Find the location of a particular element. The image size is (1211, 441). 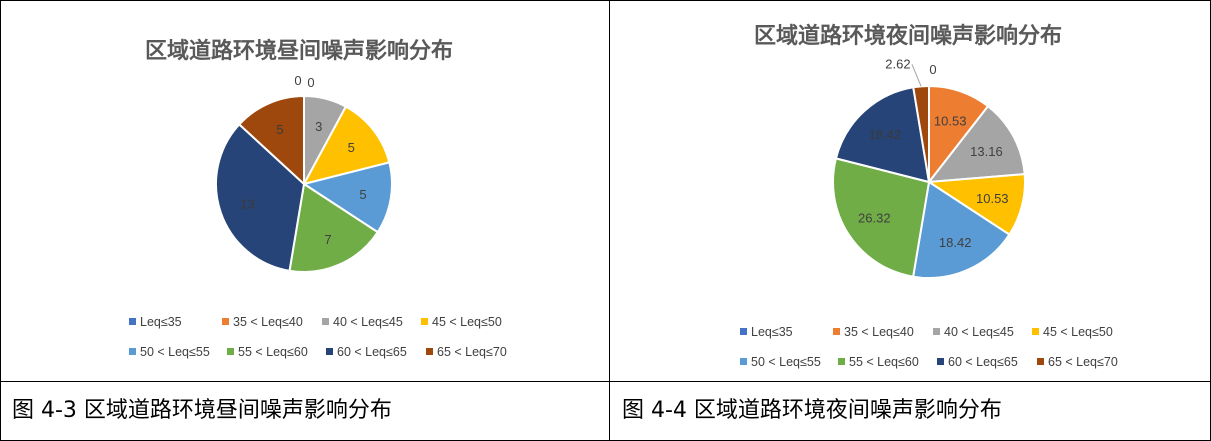

caption-left: 图 4-3 区域道路环境昼间噪声影响分布 is located at coordinates (202, 410).